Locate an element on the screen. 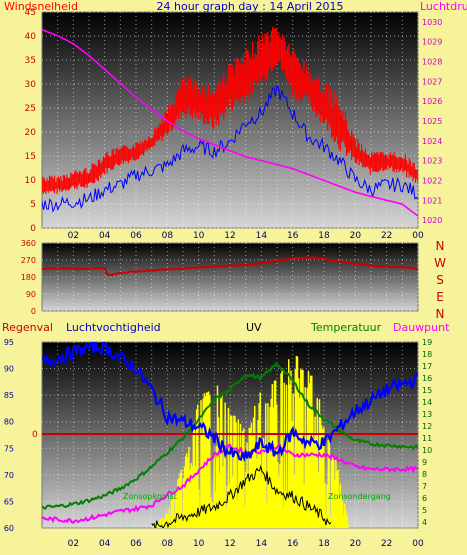 This screenshot has height=555, width=467. pressure-y-tick: 1021 is located at coordinates (432, 200).